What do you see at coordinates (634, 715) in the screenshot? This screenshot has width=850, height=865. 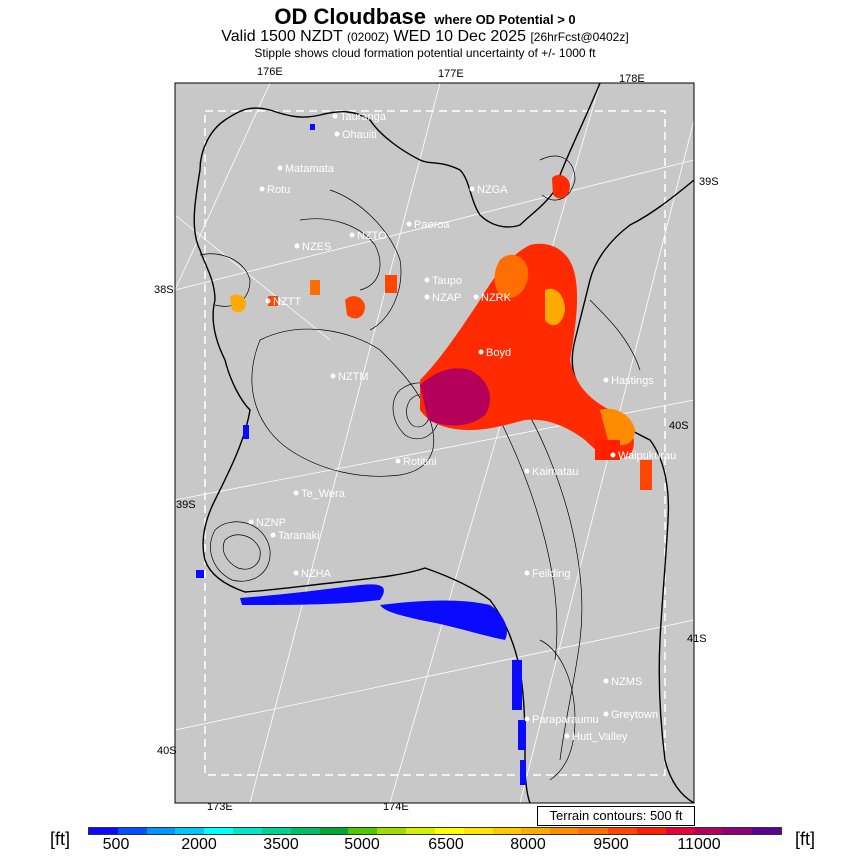 I see `place-label: Greytown` at bounding box center [634, 715].